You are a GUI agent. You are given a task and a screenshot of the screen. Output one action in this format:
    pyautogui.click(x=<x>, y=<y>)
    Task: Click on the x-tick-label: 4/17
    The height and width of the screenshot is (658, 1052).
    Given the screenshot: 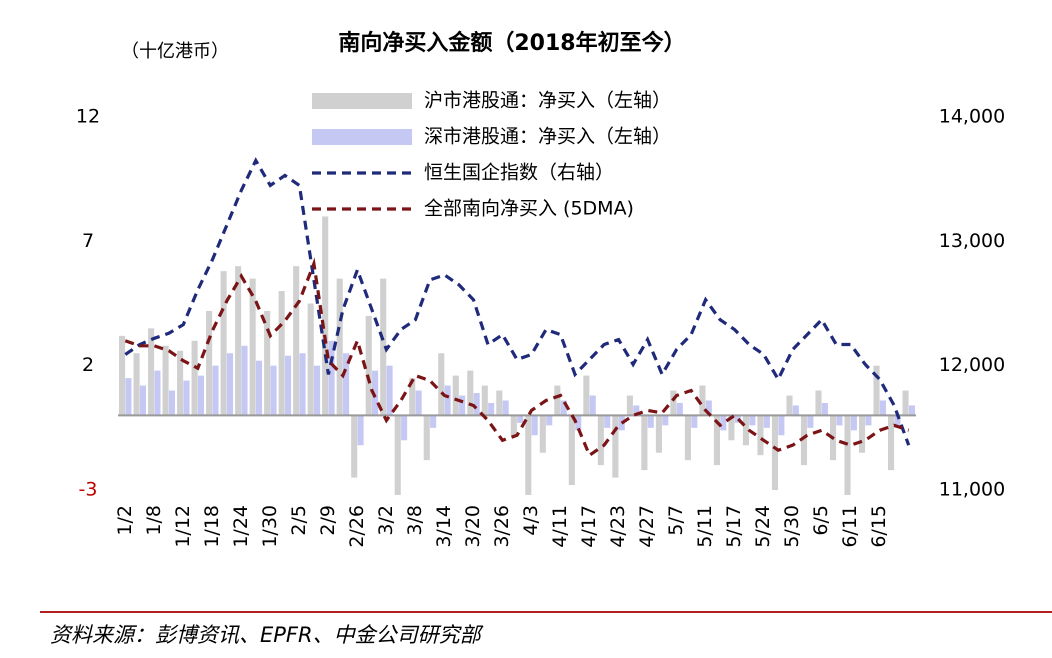 What is the action you would take?
    pyautogui.click(x=589, y=526)
    